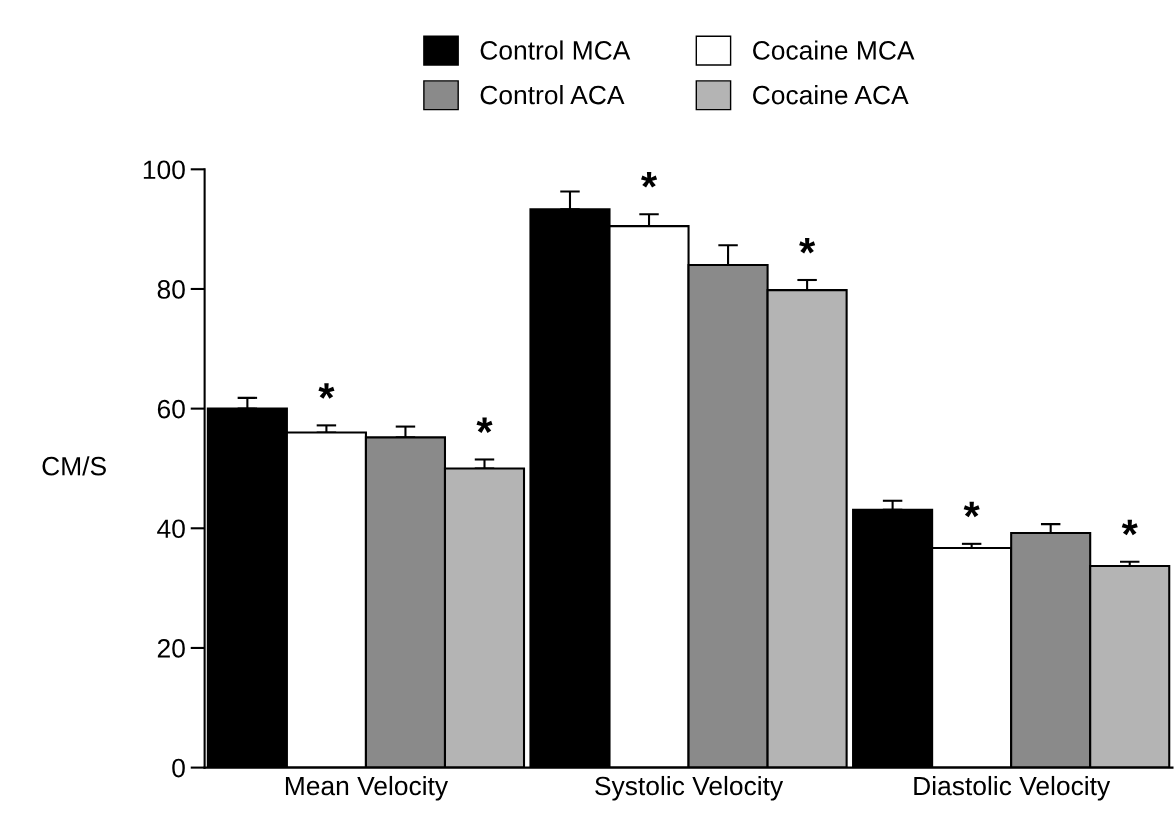  Describe the element at coordinates (178, 768) in the screenshot. I see `y-tick-label: 0` at that location.